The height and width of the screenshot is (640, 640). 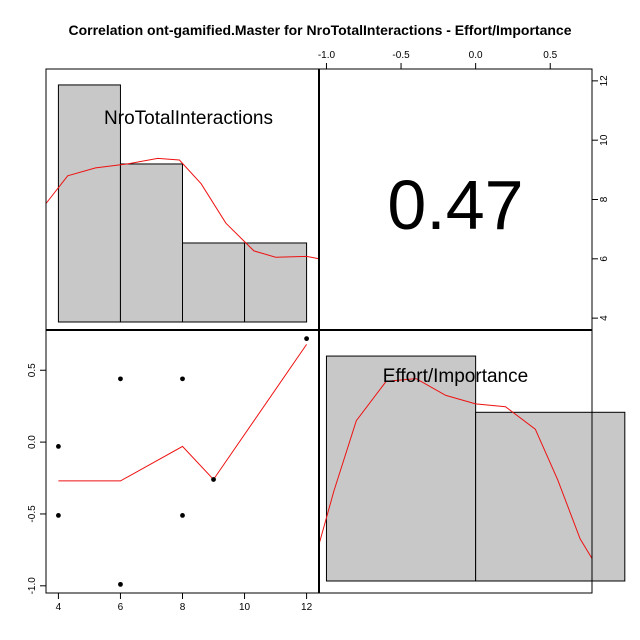 What do you see at coordinates (183, 413) in the screenshot?
I see `smooth-line` at bounding box center [183, 413].